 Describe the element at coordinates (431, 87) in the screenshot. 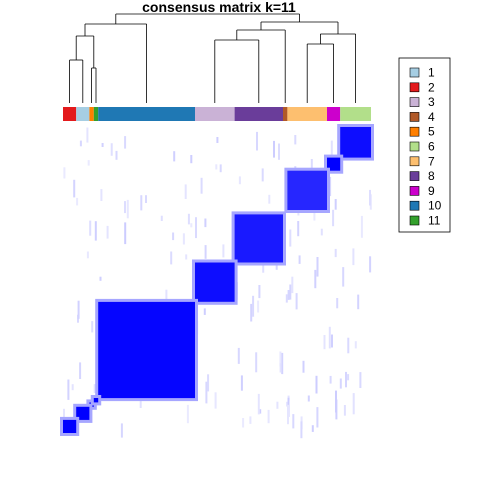

I see `legend-label-2: 2` at that location.